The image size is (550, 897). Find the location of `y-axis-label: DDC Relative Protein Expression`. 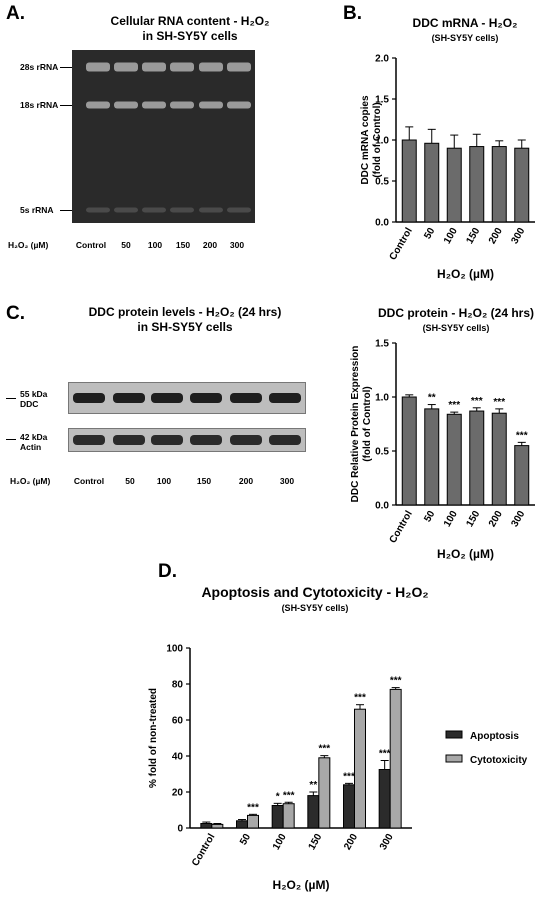

y-axis-label: DDC Relative Protein Expression is located at coordinates (355, 424).